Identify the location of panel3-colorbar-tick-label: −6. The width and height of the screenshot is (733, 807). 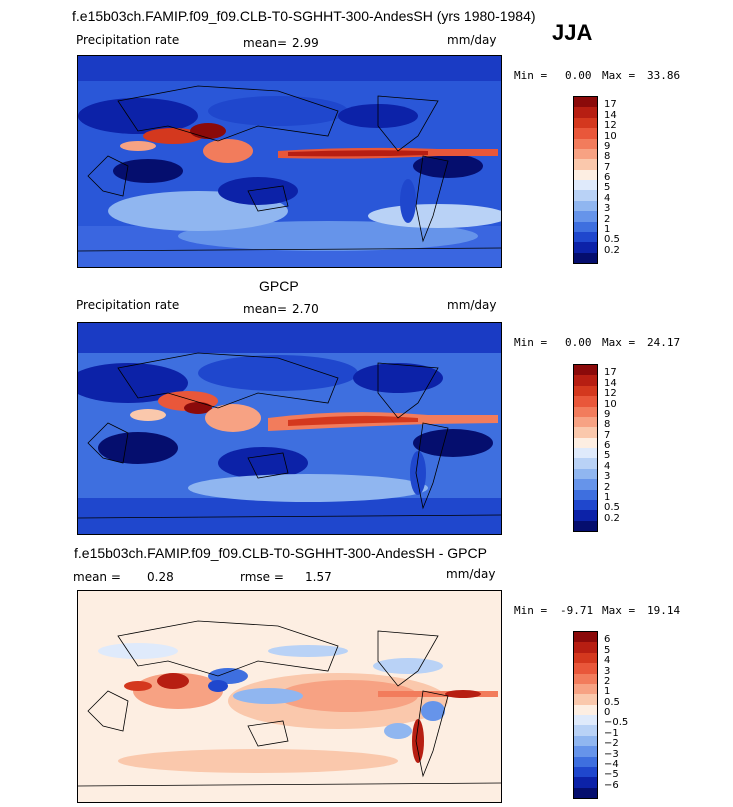
(611, 785).